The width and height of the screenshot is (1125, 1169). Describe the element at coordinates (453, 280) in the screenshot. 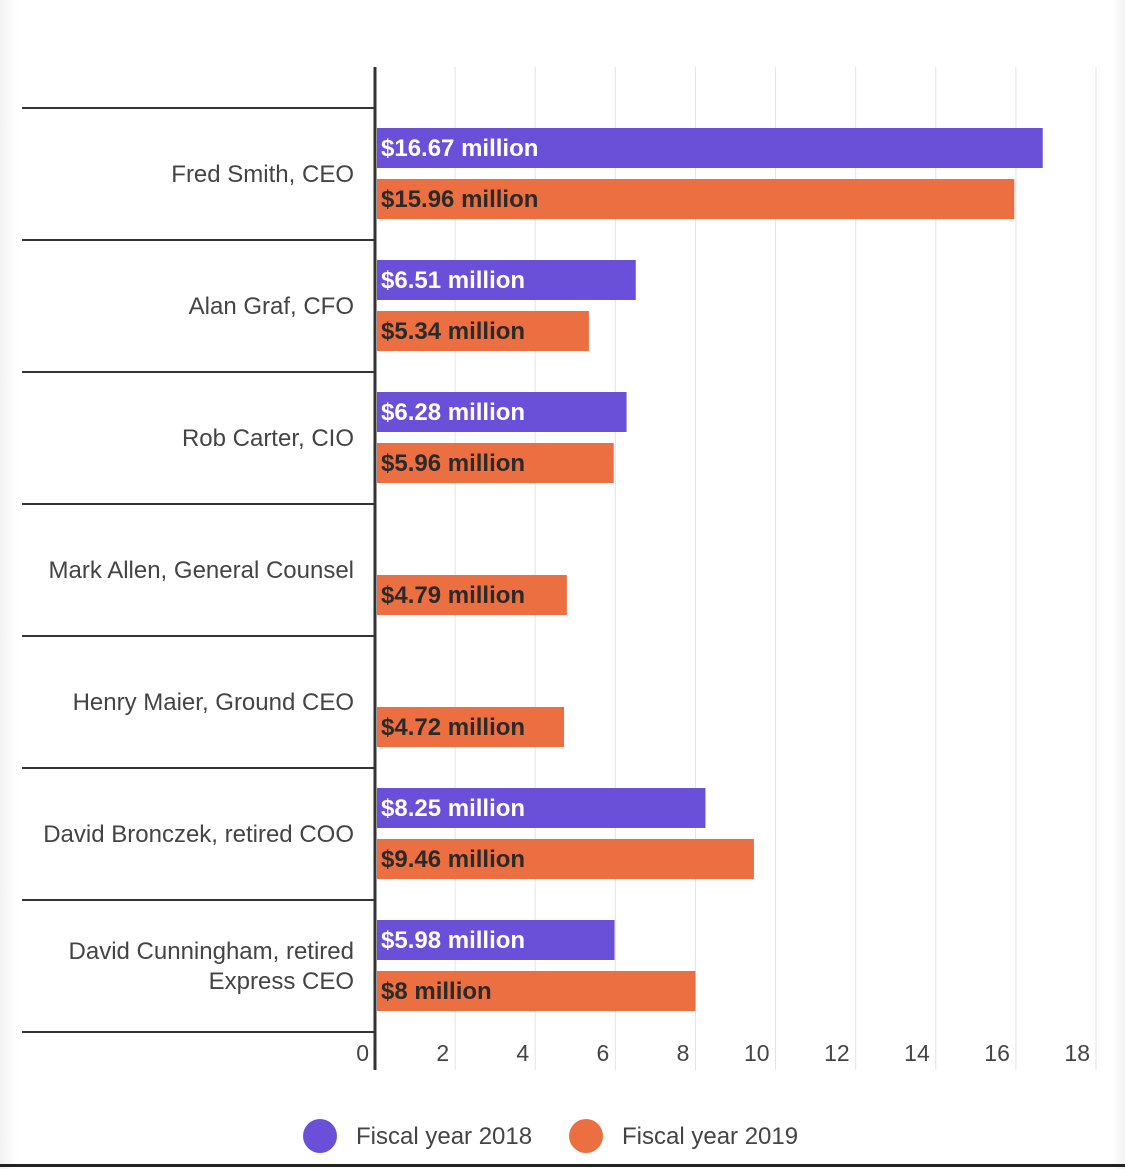

I see `bar-value-label: $6.51 million` at that location.